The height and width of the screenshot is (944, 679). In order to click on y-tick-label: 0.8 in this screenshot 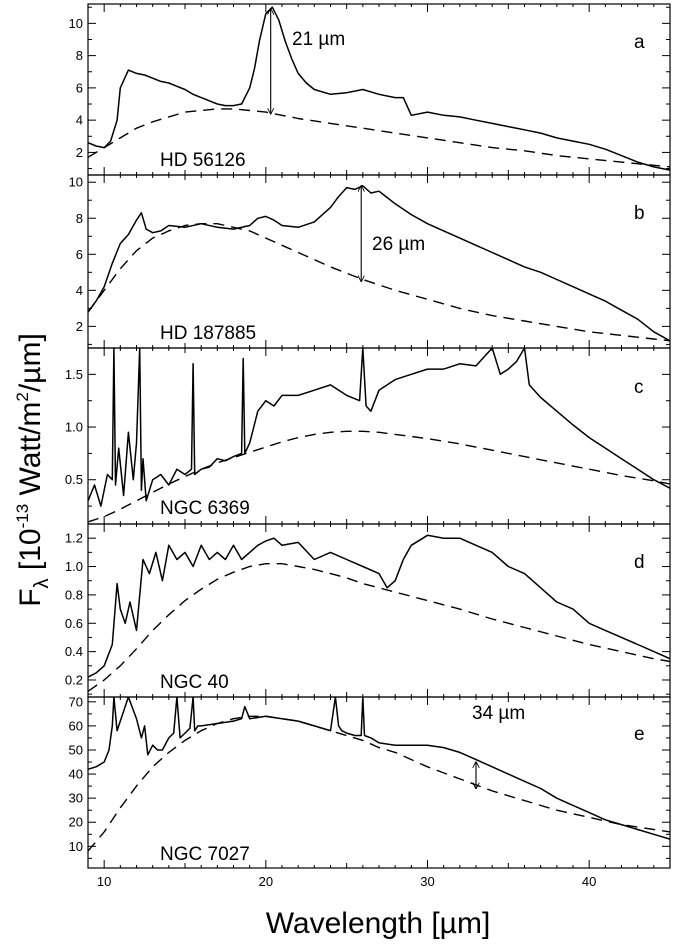, I will do `click(74, 594)`.